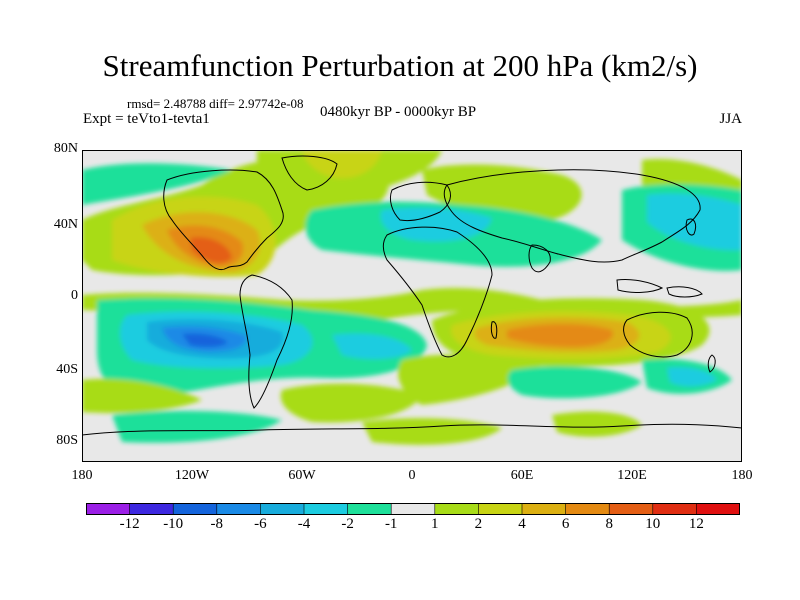  What do you see at coordinates (304, 524) in the screenshot?
I see `colorbar-label-4: -4` at bounding box center [304, 524].